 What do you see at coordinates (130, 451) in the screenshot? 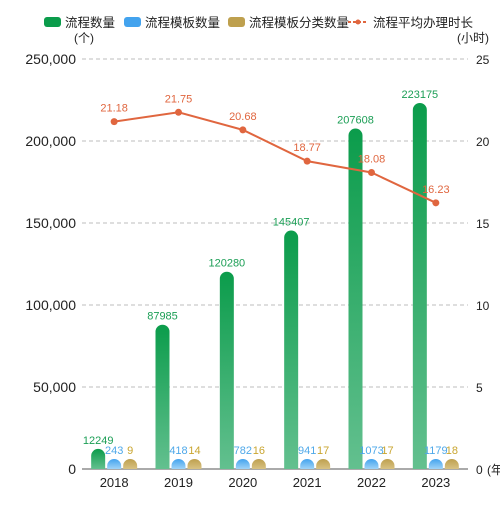
I see `bar-value-label: 9` at bounding box center [130, 451].